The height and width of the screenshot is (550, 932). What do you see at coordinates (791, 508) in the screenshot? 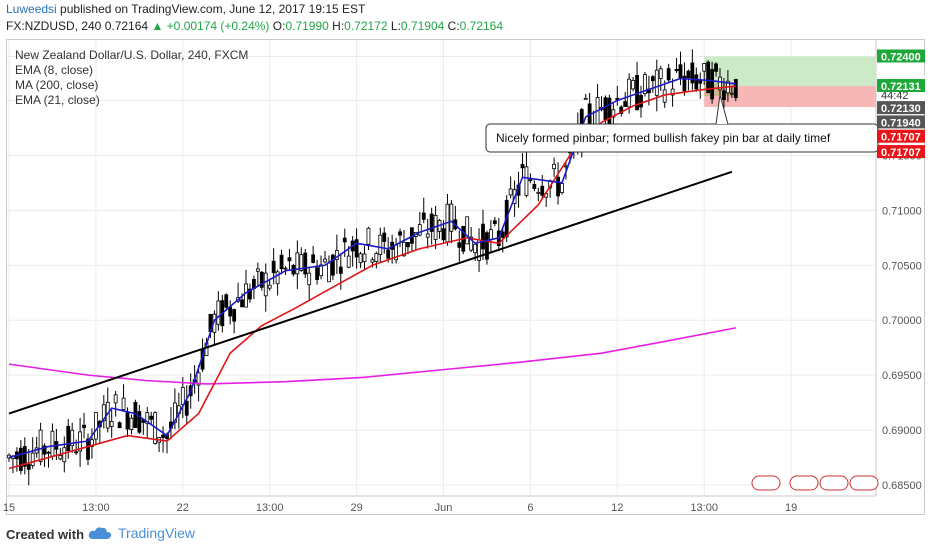
I see `x-tick-label: 19` at bounding box center [791, 508].